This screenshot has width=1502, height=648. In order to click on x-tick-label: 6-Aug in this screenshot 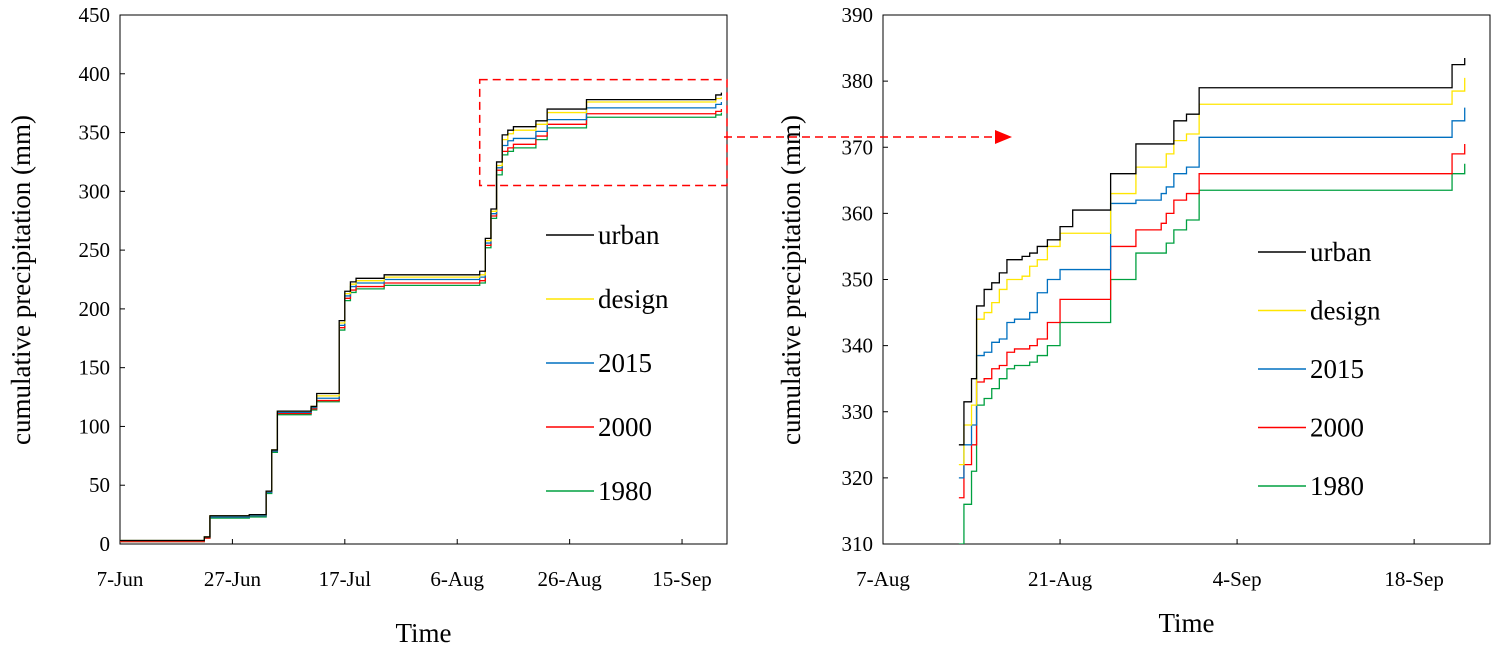, I will do `click(457, 579)`.